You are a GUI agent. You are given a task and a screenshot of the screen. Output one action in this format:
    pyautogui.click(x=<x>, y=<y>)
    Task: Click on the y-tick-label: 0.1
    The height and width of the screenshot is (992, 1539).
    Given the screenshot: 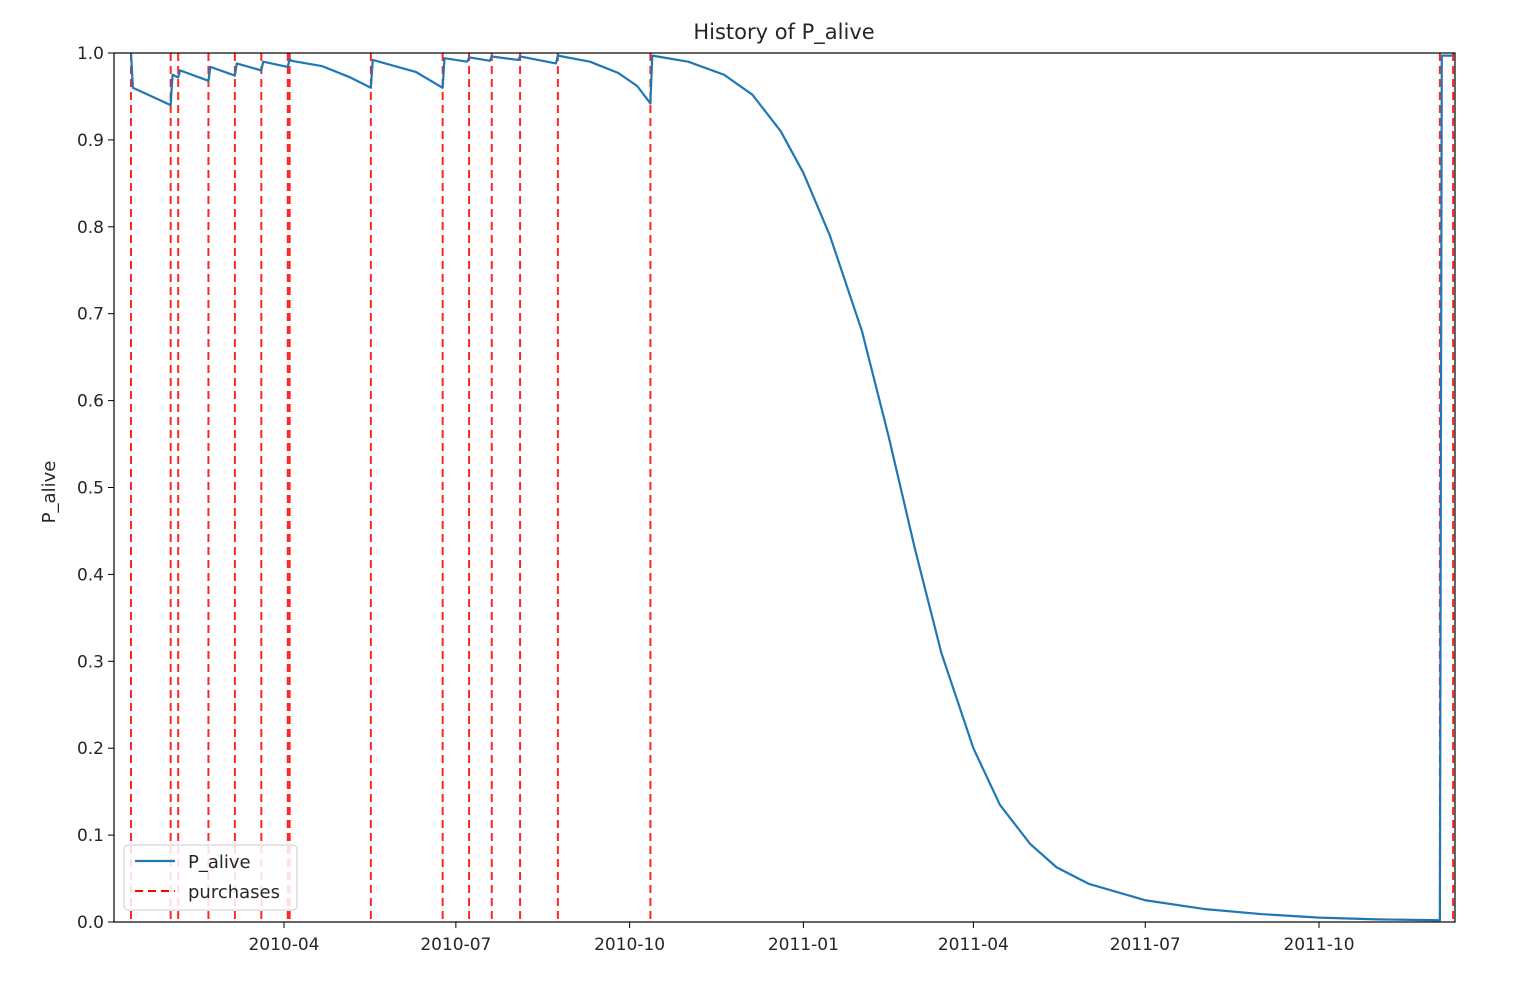 What is the action you would take?
    pyautogui.click(x=90, y=836)
    